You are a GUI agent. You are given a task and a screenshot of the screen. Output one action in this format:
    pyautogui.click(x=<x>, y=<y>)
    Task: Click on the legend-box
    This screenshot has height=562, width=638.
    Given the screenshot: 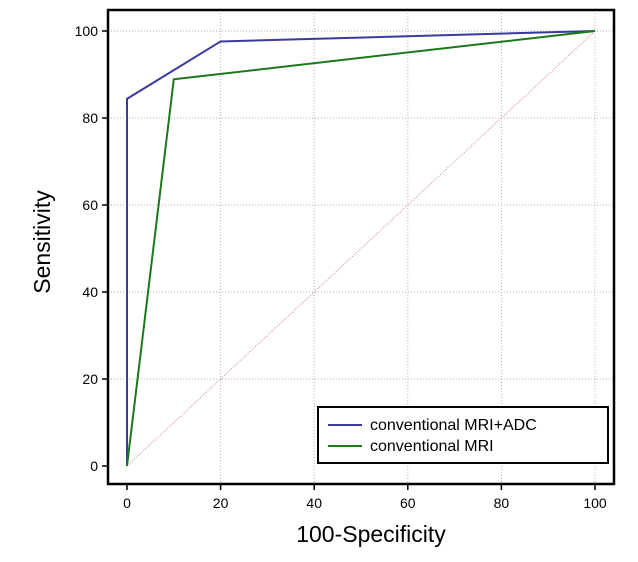 What is the action you would take?
    pyautogui.click(x=463, y=435)
    